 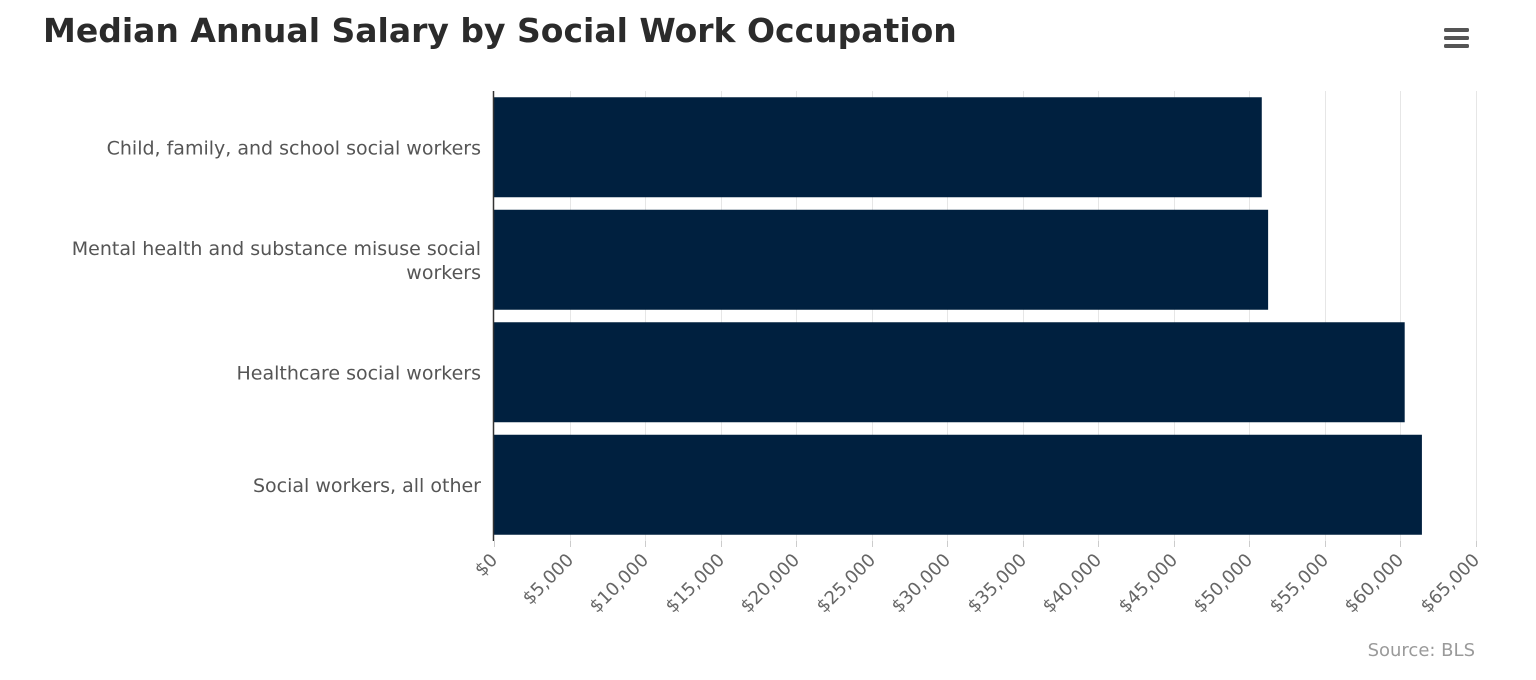 What do you see at coordinates (1421, 650) in the screenshot?
I see `source-credit: Source: BLS` at bounding box center [1421, 650].